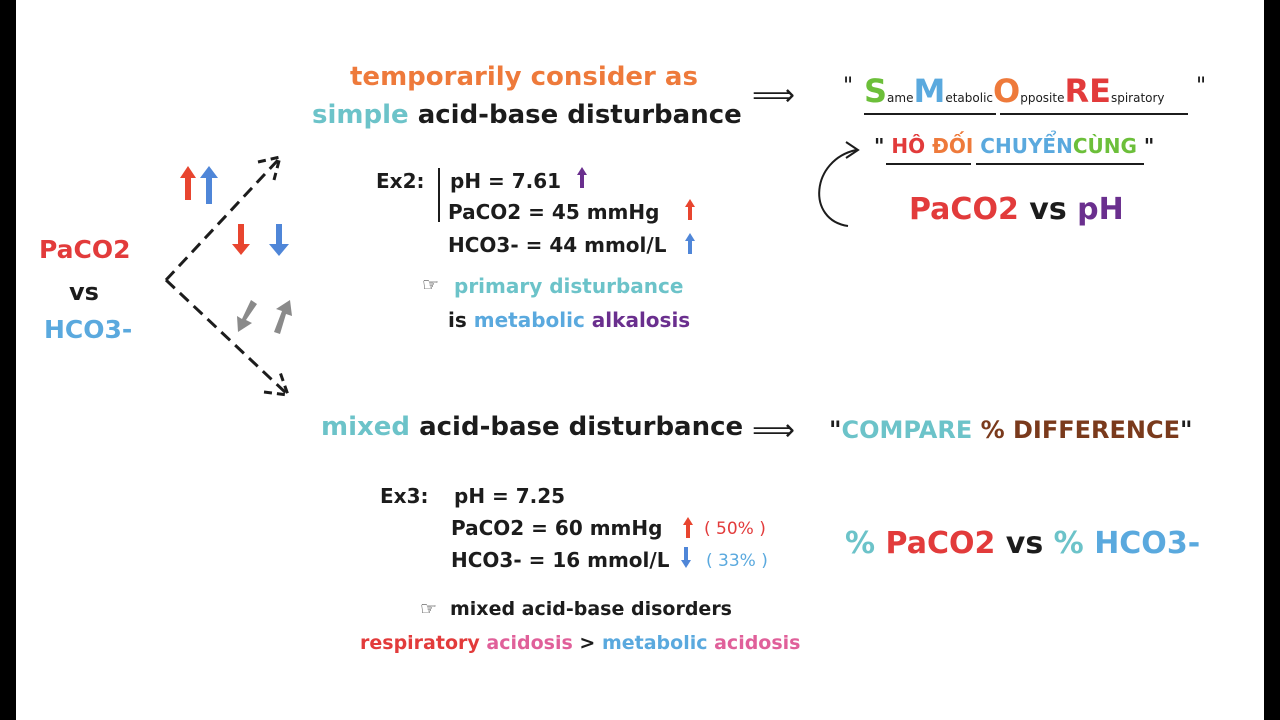 The width and height of the screenshot is (1280, 720). Describe the element at coordinates (591, 609) in the screenshot. I see `mixed-disorders-text: mixed acid-base disorders` at that location.